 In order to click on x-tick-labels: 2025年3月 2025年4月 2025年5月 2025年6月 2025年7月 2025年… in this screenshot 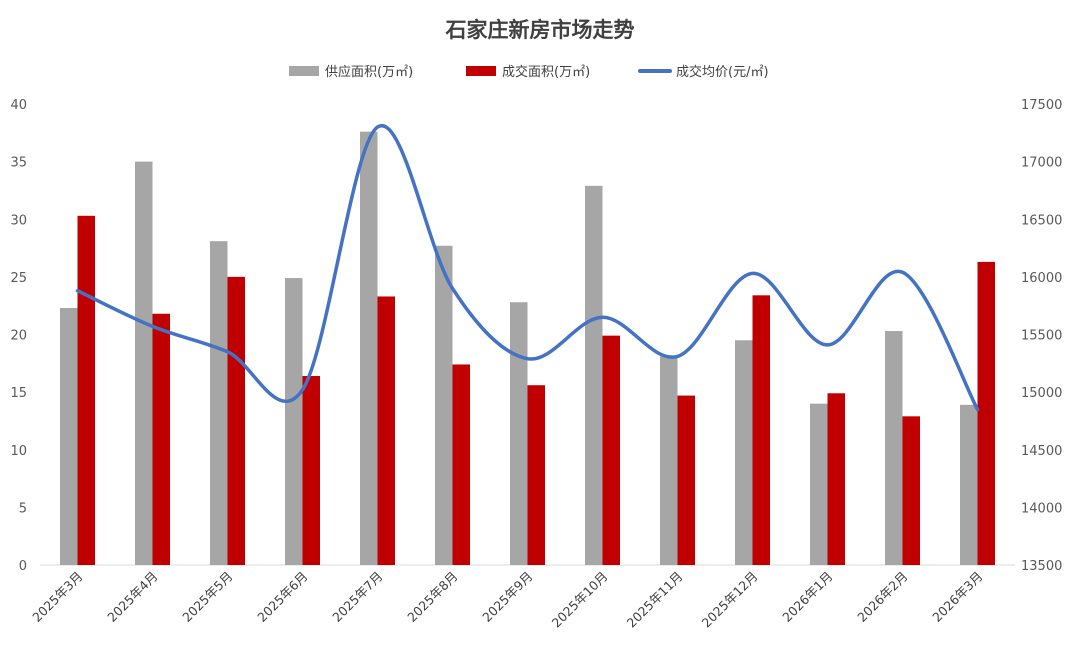, I will do `click(507, 600)`.